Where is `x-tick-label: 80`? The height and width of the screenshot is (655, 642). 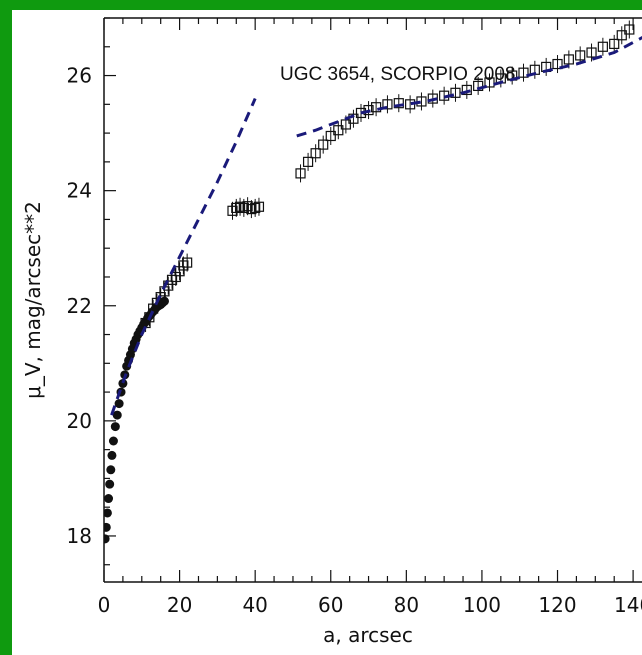
x-tick-label: 80 is located at coordinates (406, 605).